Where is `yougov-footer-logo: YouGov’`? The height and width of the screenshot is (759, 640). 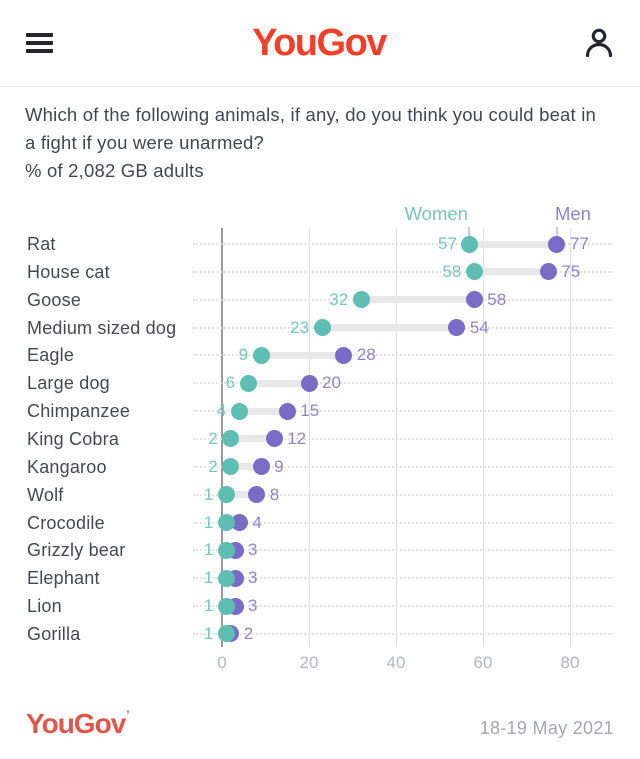
yougov-footer-logo: YouGov’ is located at coordinates (78, 724).